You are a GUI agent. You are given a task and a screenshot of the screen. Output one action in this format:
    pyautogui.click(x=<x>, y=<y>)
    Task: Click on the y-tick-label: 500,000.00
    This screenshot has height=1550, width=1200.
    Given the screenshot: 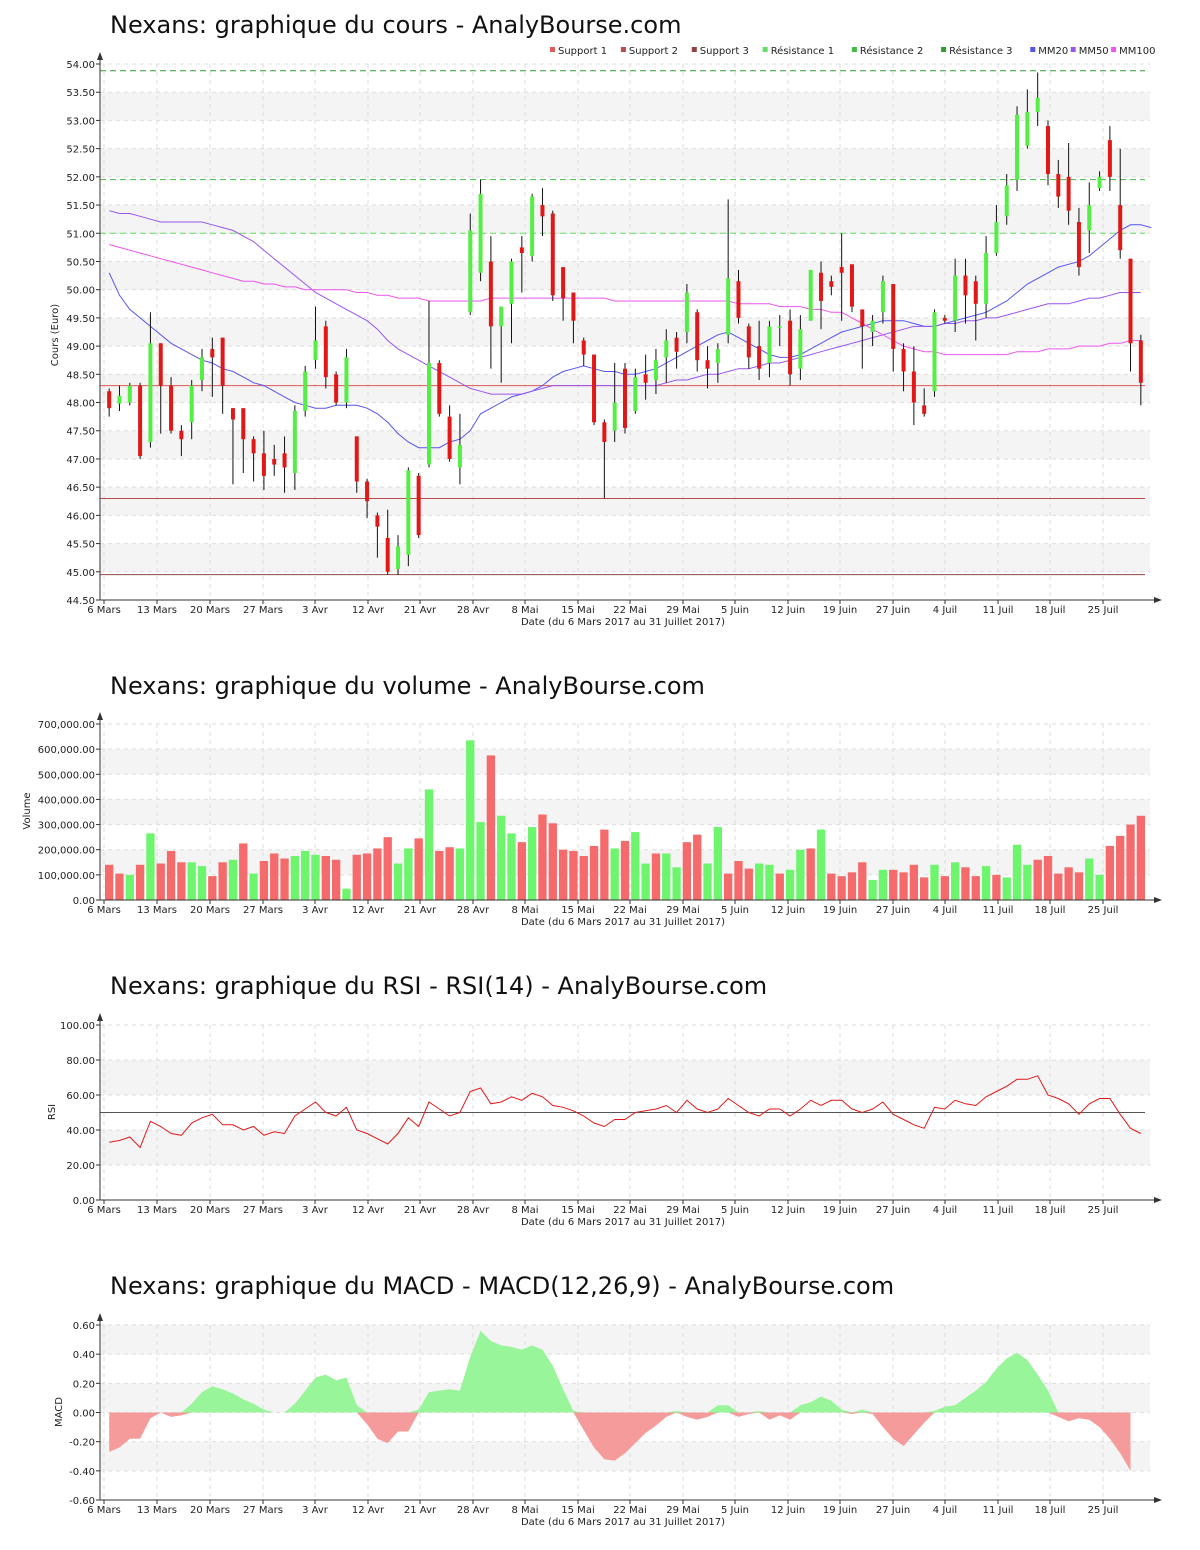 What is the action you would take?
    pyautogui.click(x=66, y=775)
    